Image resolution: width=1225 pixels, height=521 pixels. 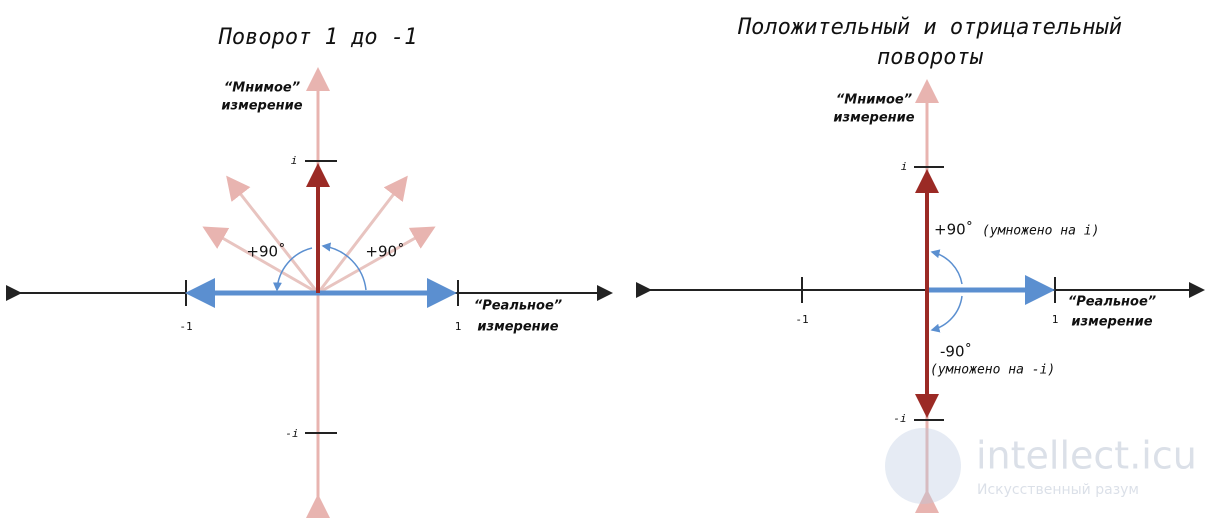 What do you see at coordinates (923, 466) in the screenshot?
I see `watermark-logo` at bounding box center [923, 466].